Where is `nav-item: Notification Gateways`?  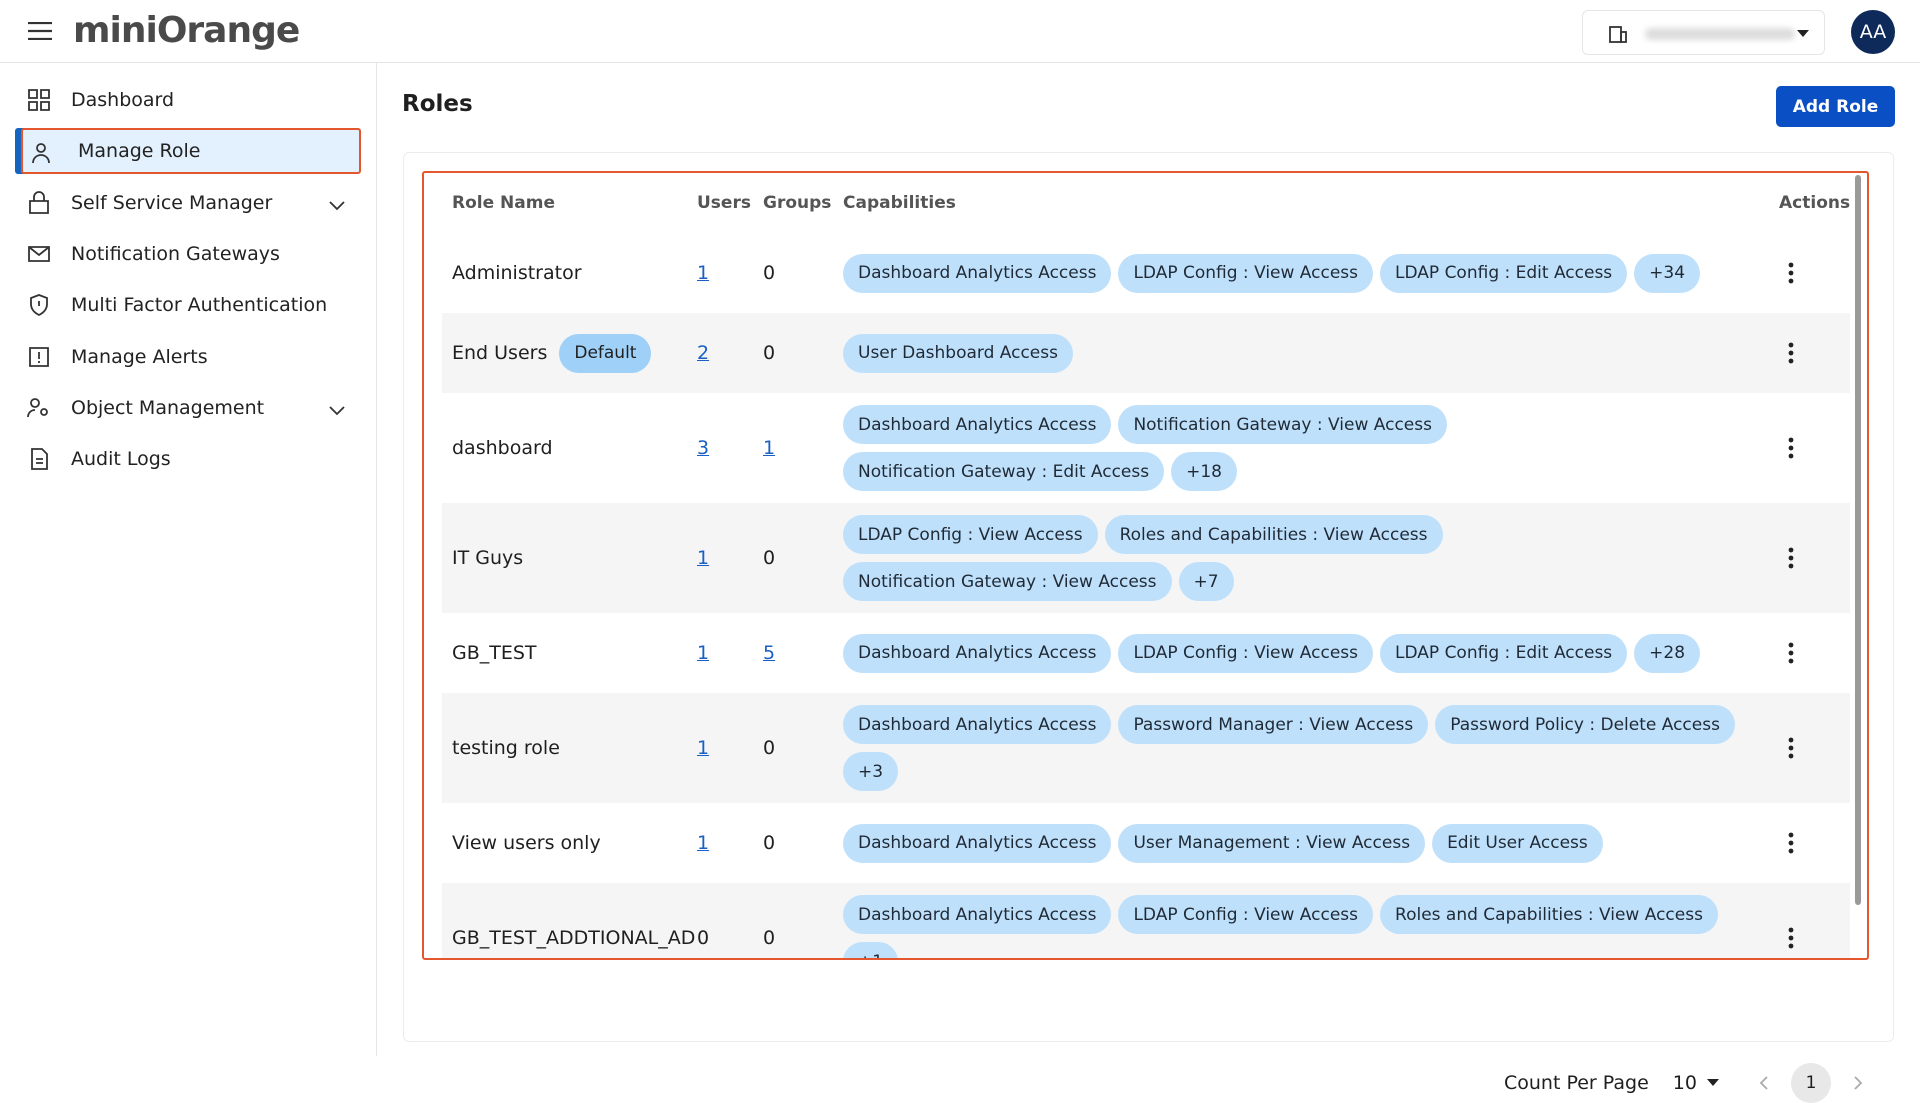
nav-item: Notification Gateways is located at coordinates (191, 254).